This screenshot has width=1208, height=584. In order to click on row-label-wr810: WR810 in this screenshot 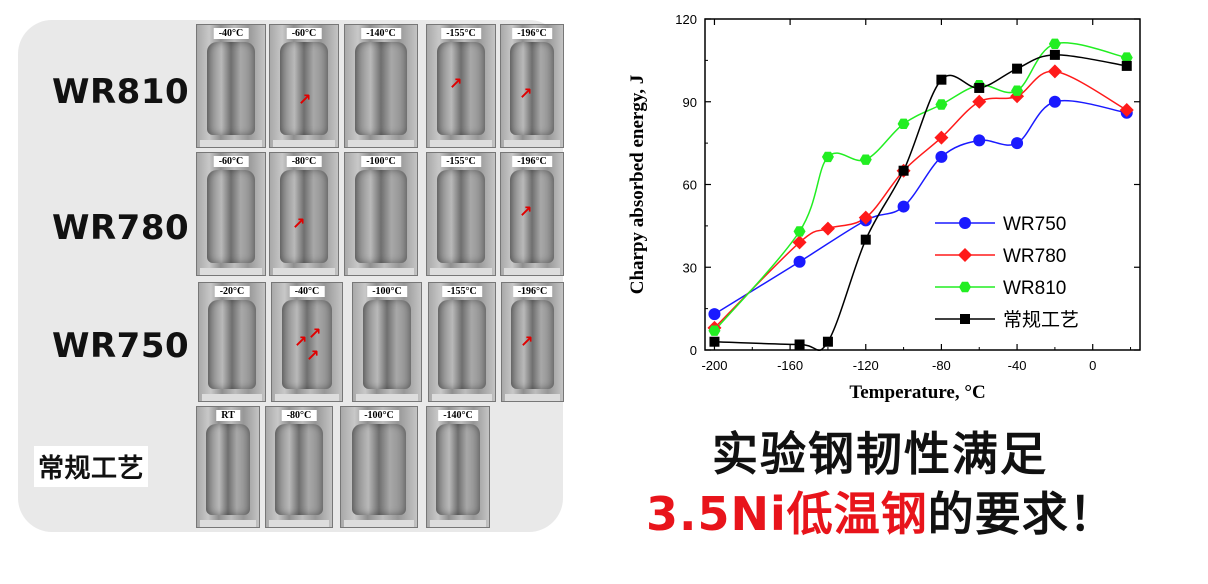, I will do `click(121, 92)`.